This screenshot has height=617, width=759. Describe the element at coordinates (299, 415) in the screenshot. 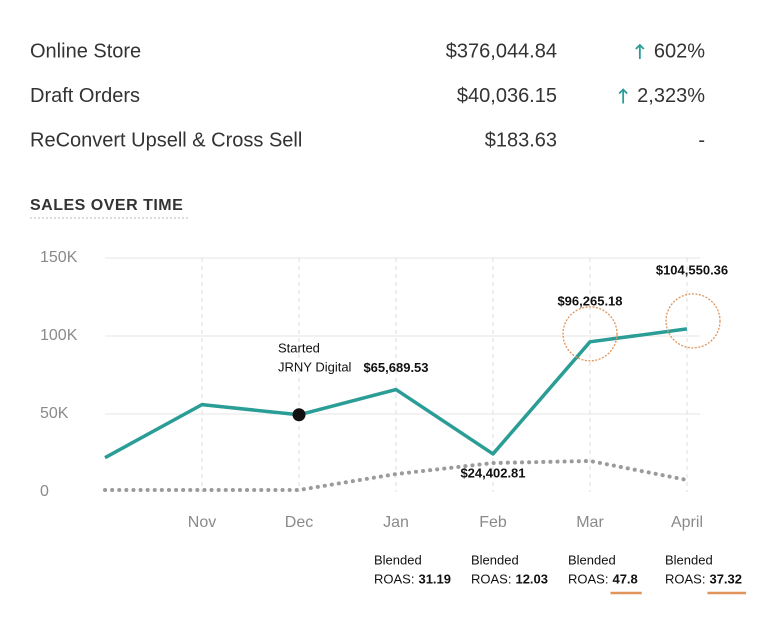

I see `event-marker` at that location.